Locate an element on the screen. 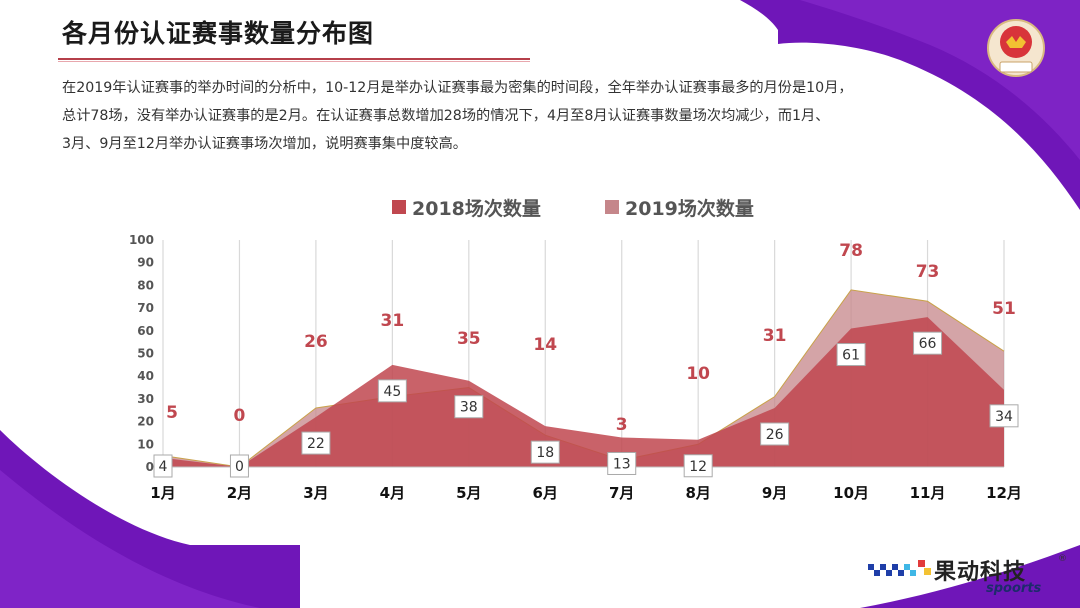 The image size is (1080, 608). page-title: 各月份认证赛事数量分布图 is located at coordinates (218, 33).